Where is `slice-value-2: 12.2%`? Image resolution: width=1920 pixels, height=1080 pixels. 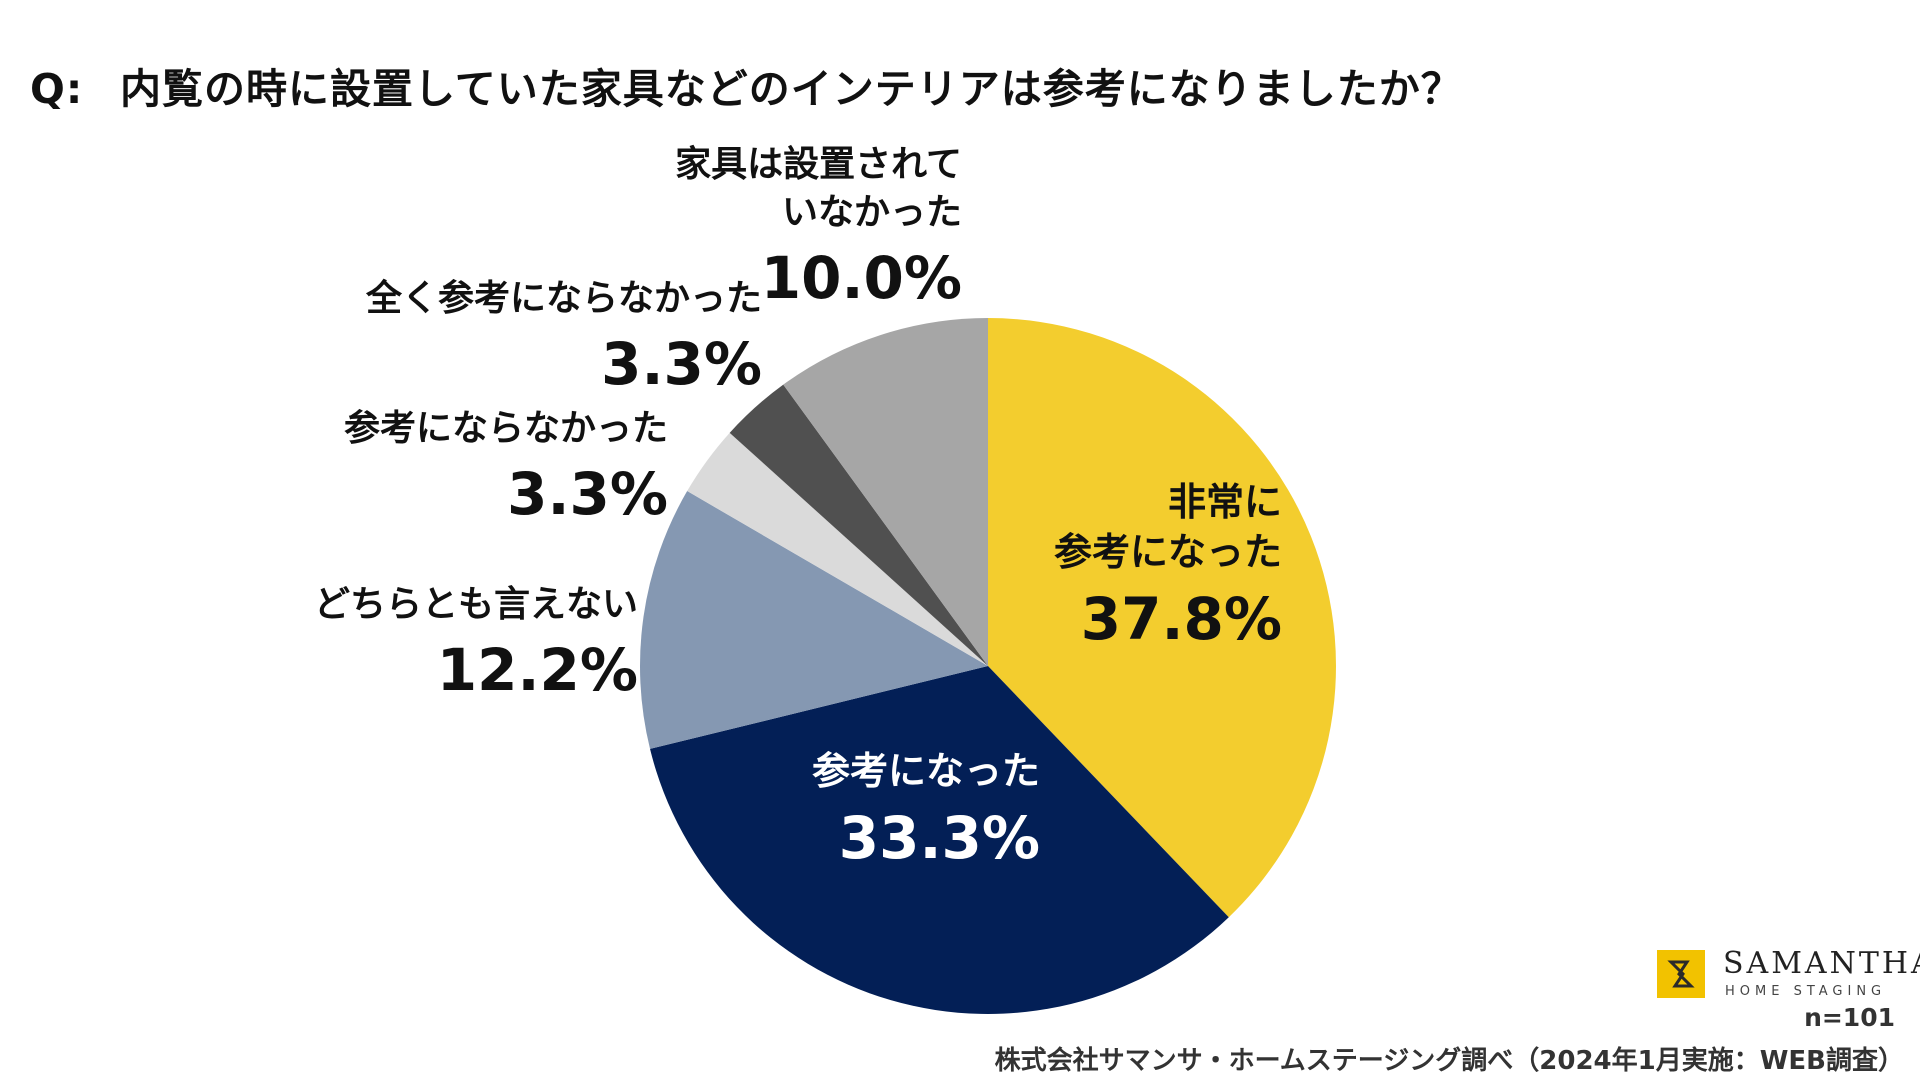
slice-value-2: 12.2% is located at coordinates (537, 670).